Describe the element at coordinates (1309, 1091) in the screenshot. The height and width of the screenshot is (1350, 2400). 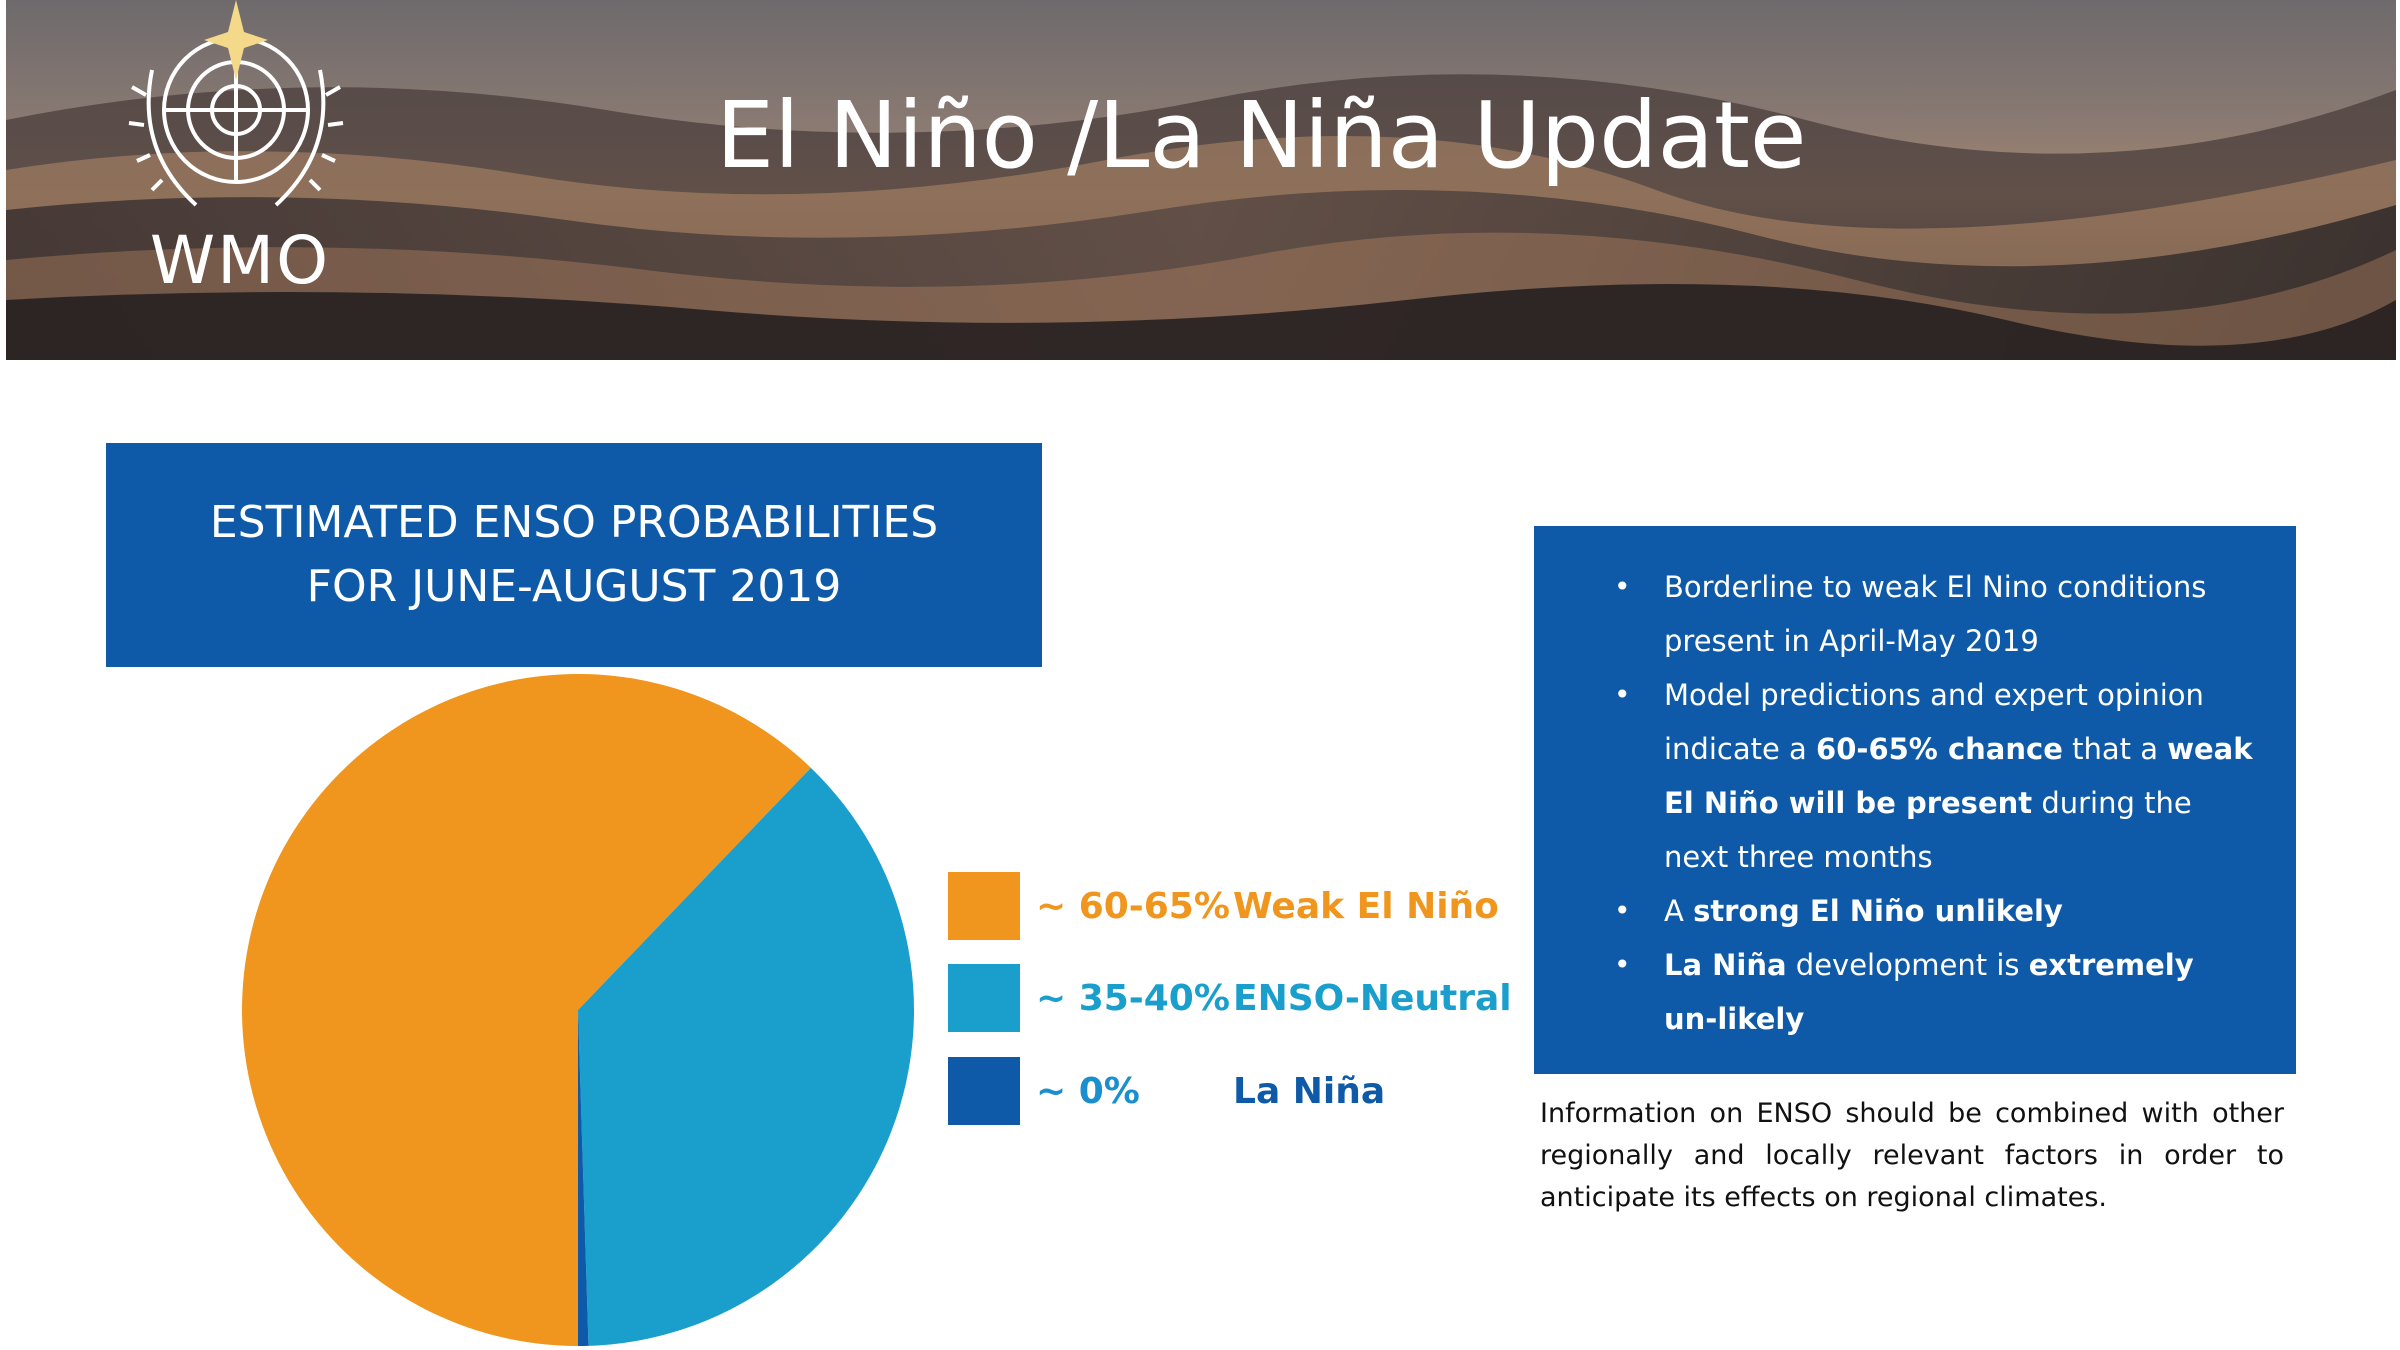
I see `legend-label-la-nina: La Niña` at that location.